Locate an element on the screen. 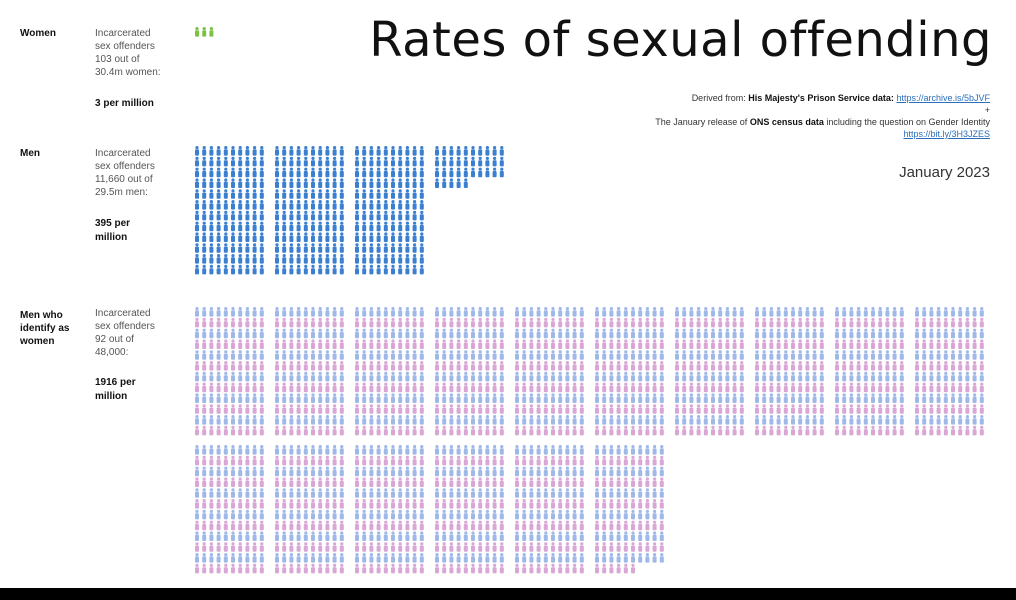 This screenshot has width=1016, height=600. source-prison-link: https://archive.is/5bJVF is located at coordinates (943, 98).